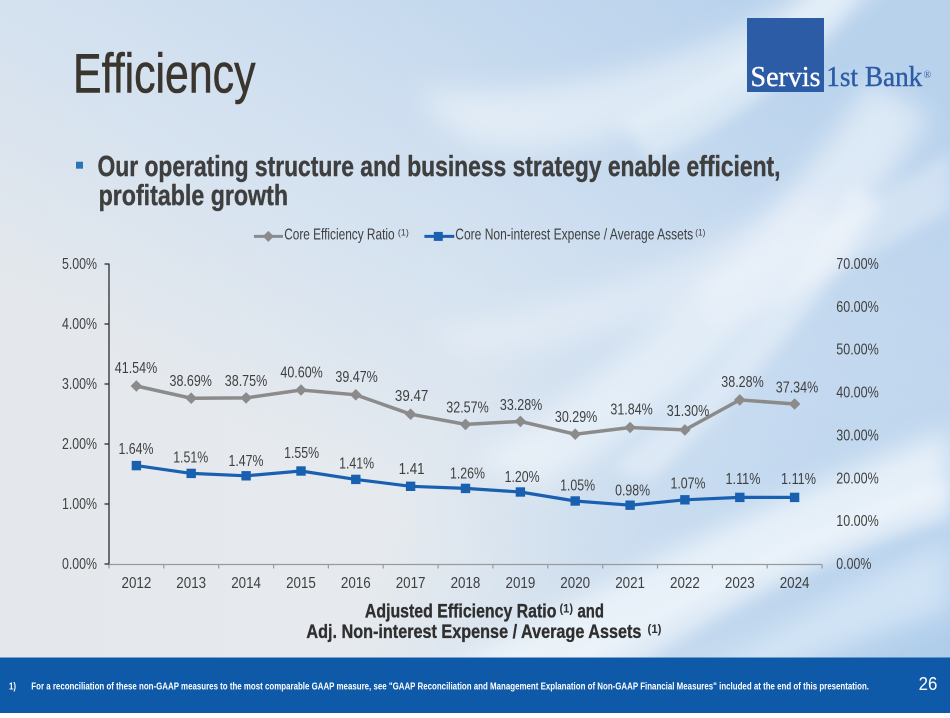 The image size is (950, 718). I want to click on svg-text: 3.00%, so click(79, 384).